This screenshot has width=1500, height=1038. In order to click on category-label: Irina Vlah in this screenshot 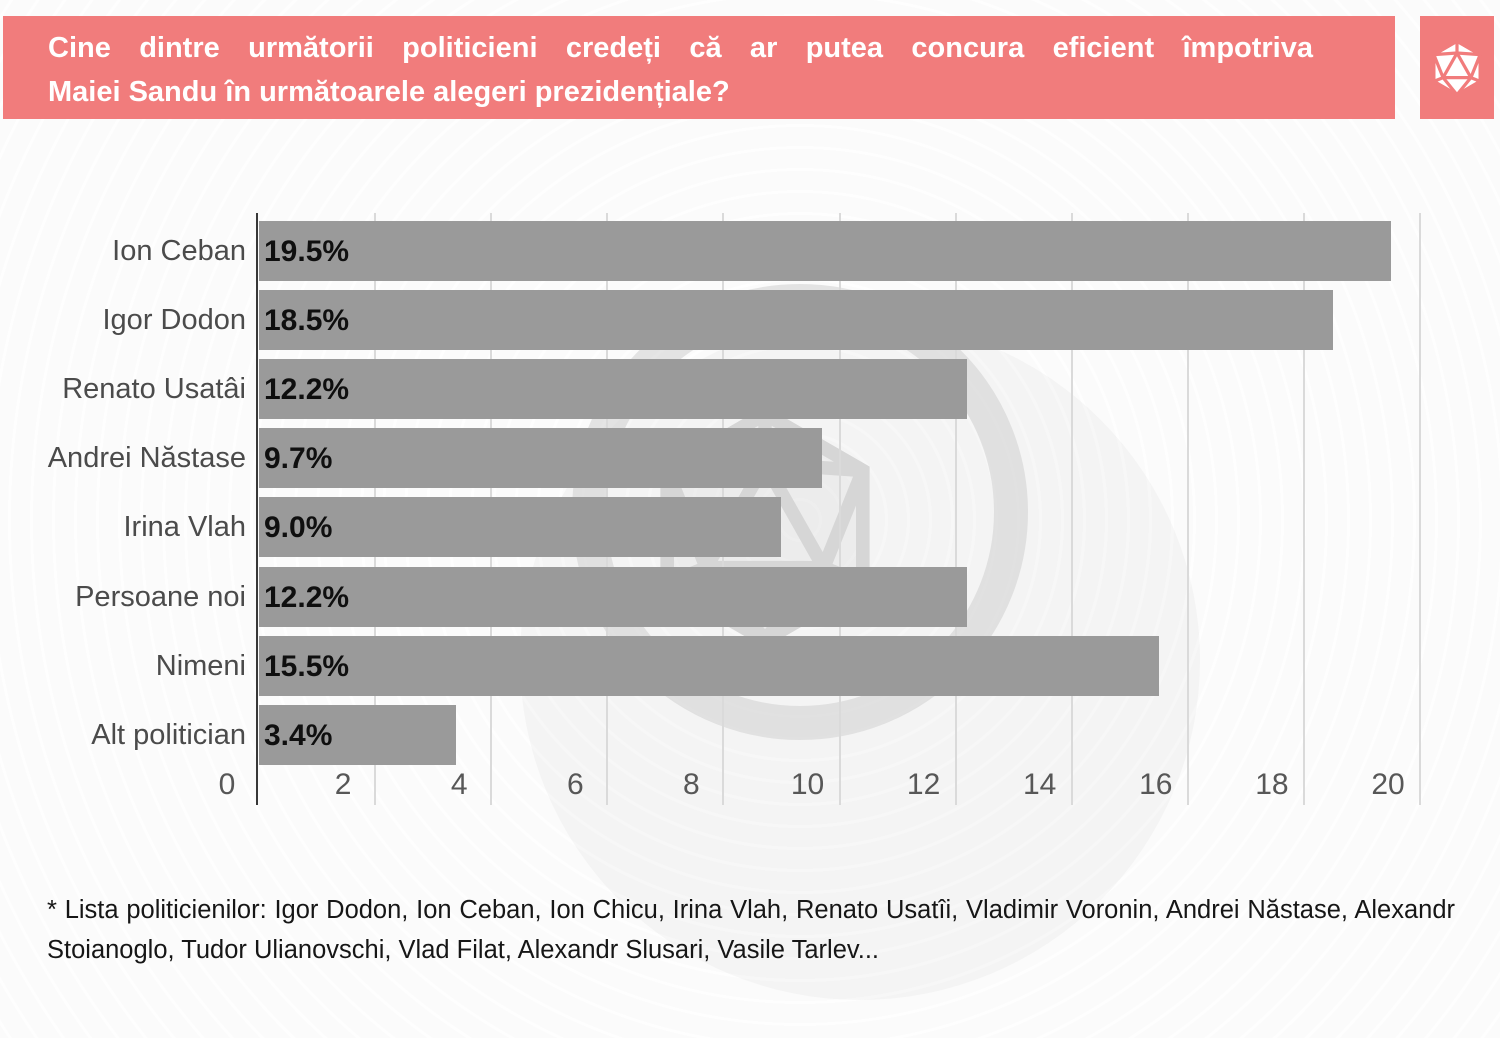, I will do `click(184, 527)`.